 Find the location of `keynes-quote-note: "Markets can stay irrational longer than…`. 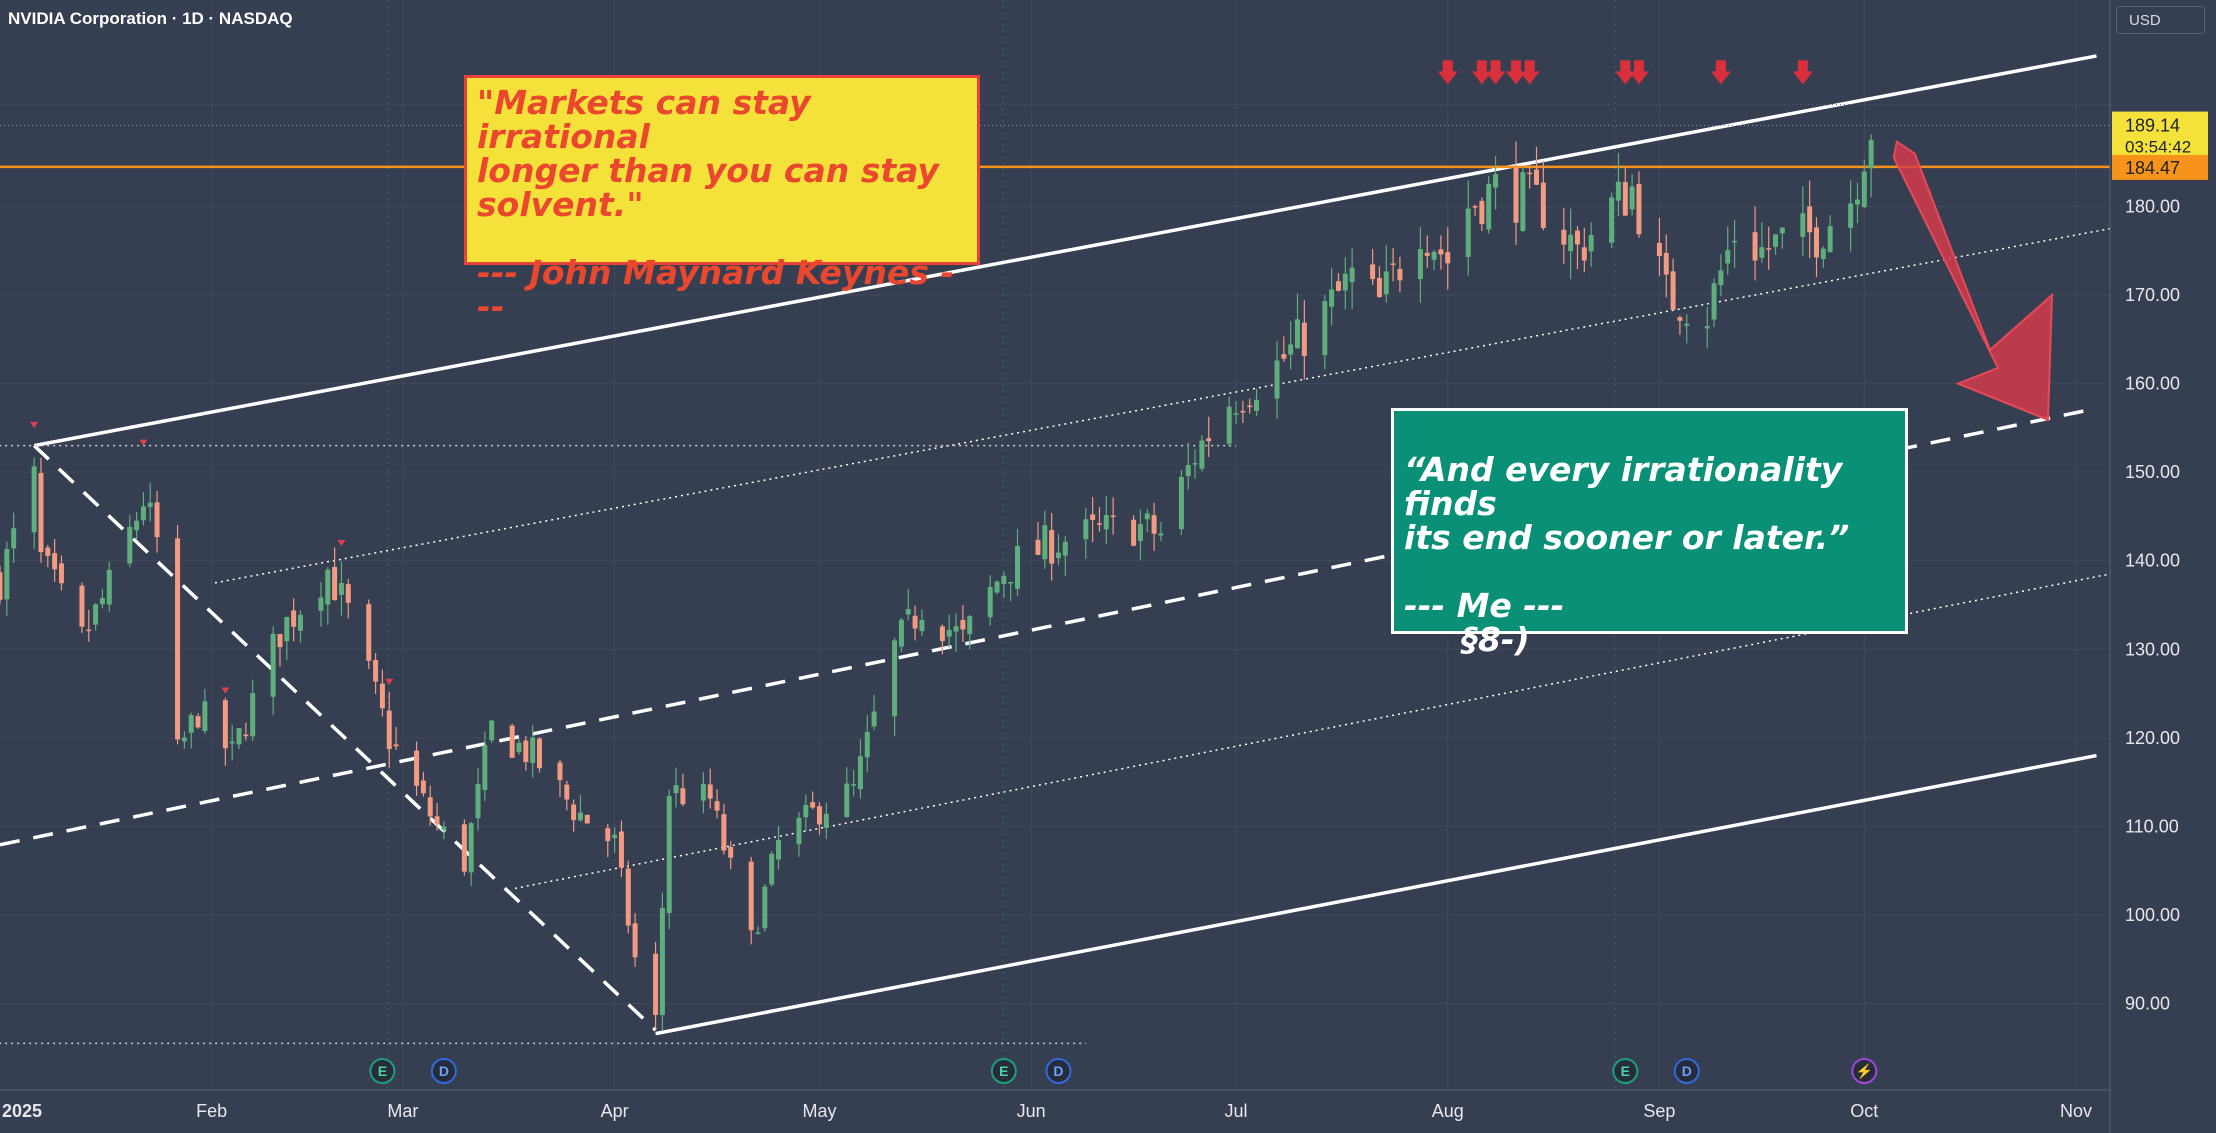

keynes-quote-note: "Markets can stay irrational longer than… is located at coordinates (722, 199).